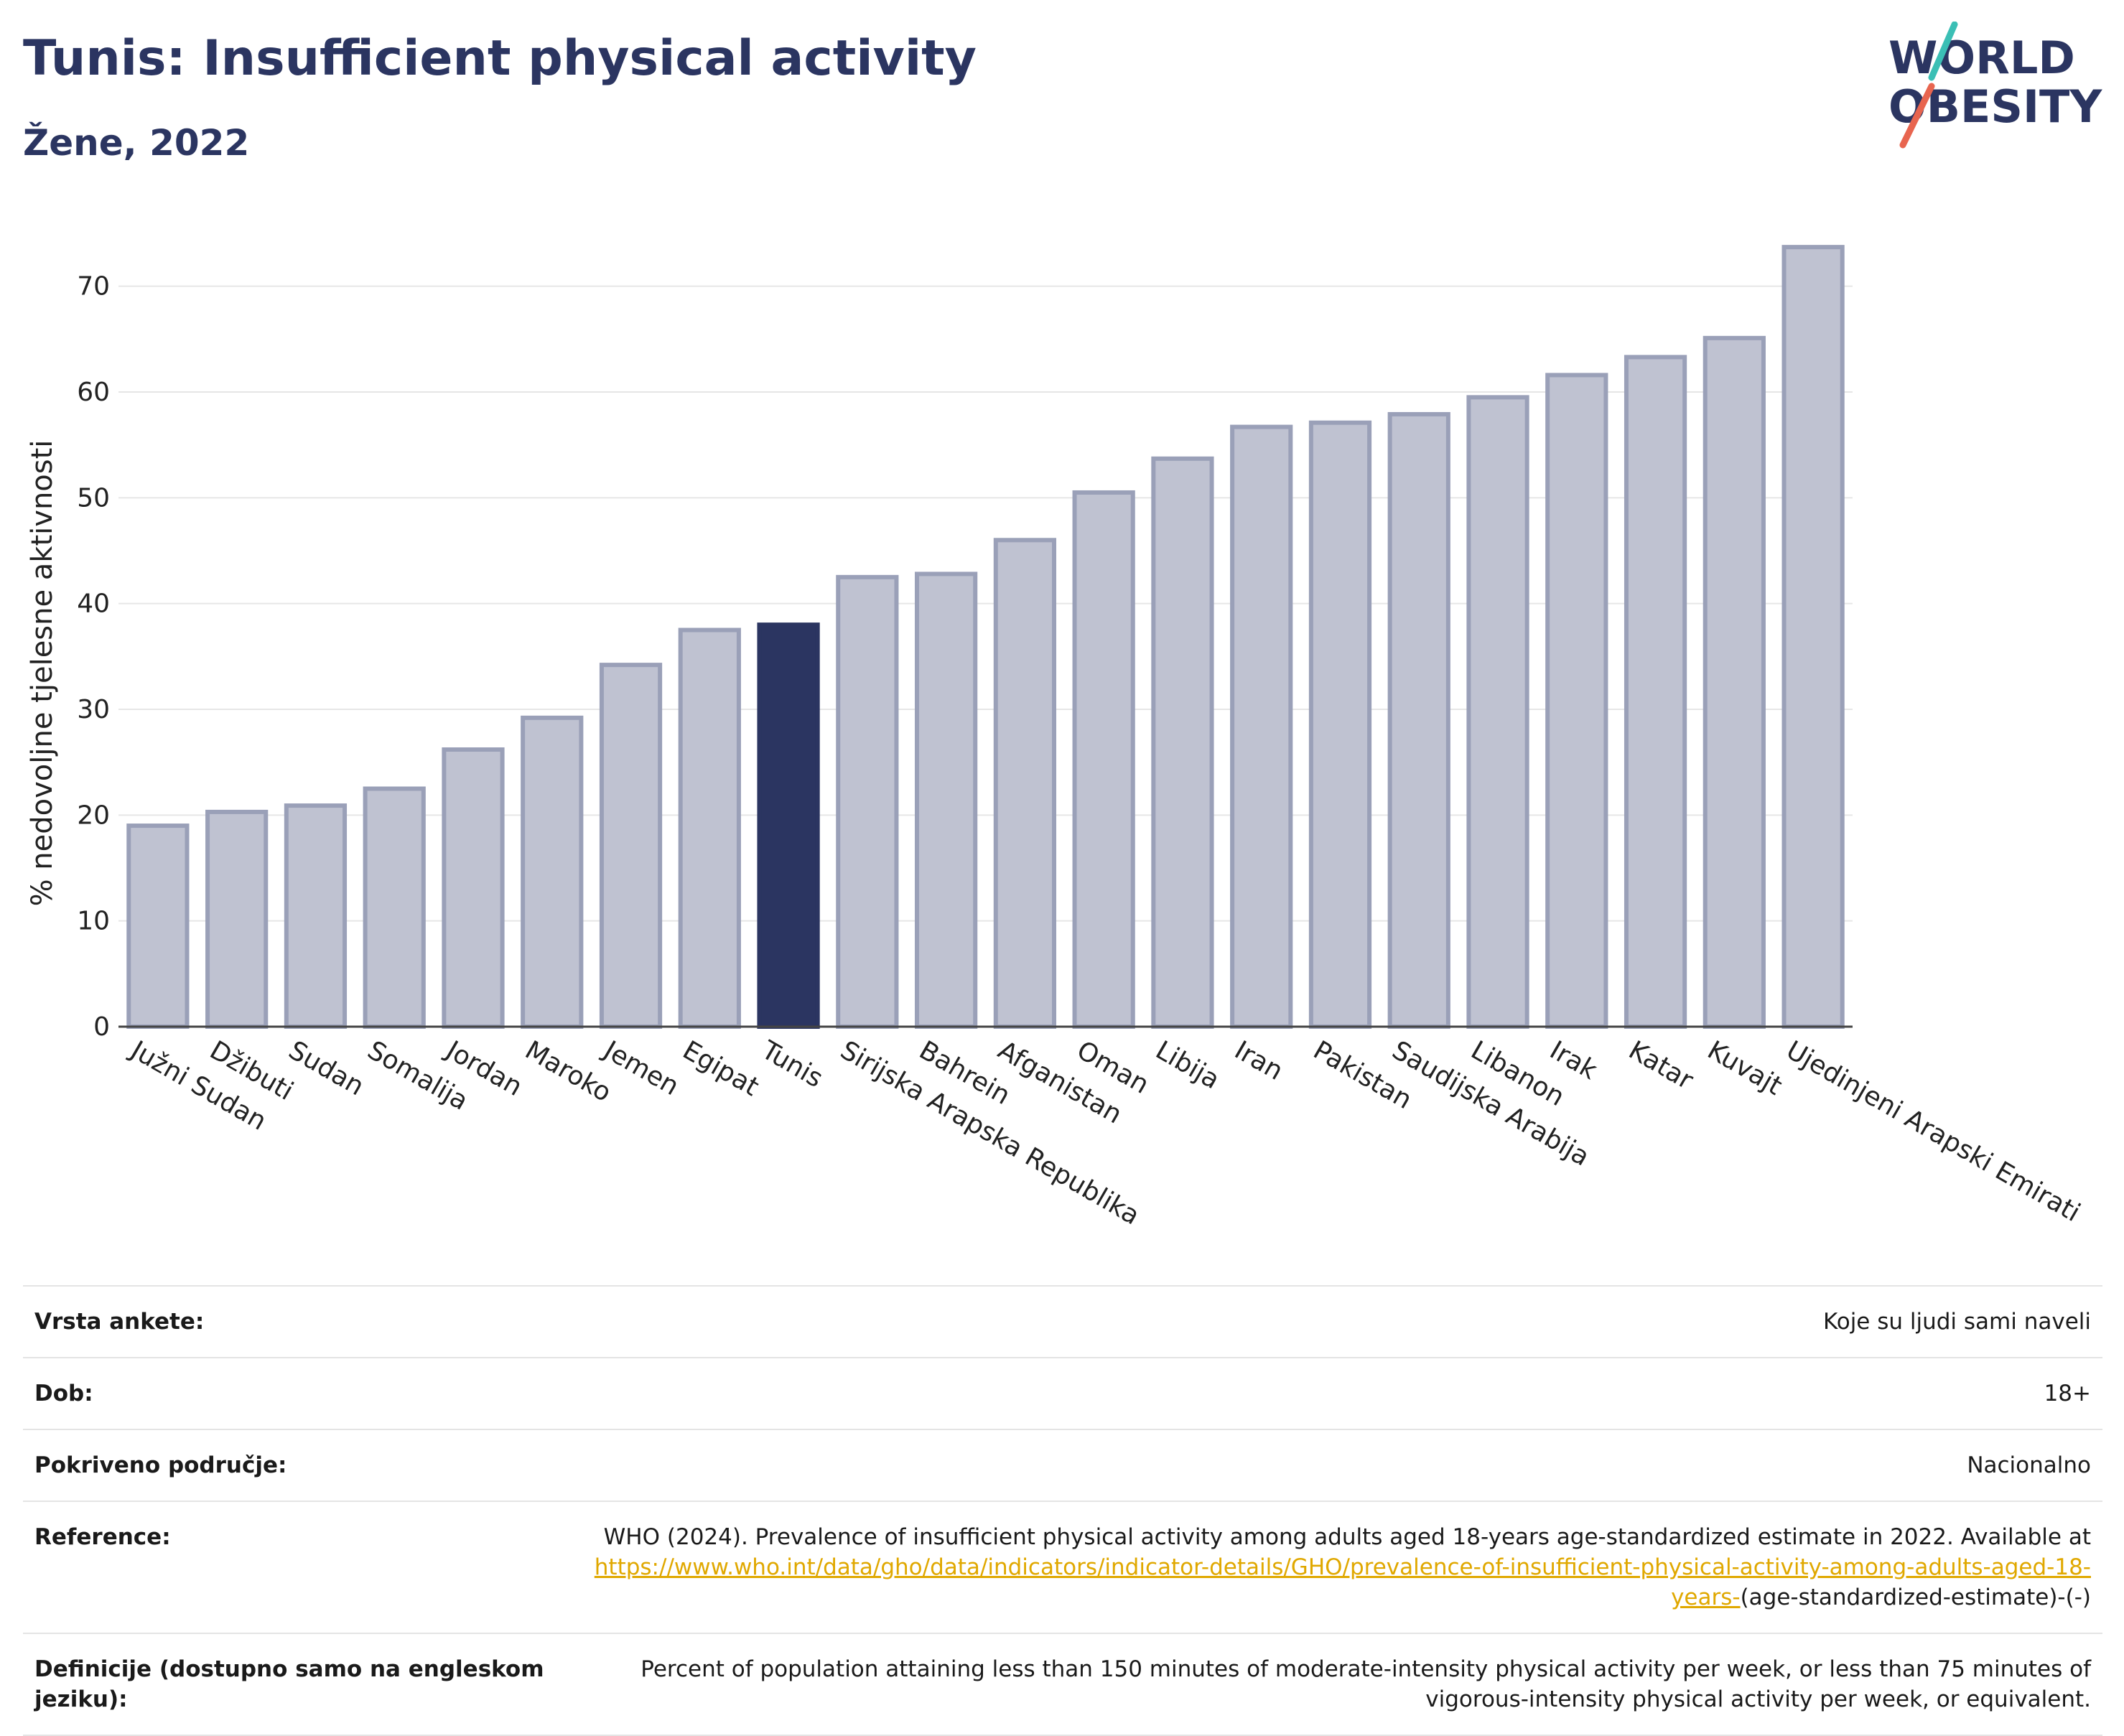 Image resolution: width=2124 pixels, height=1736 pixels. What do you see at coordinates (237, 919) in the screenshot?
I see `bar-d-ibuti` at bounding box center [237, 919].